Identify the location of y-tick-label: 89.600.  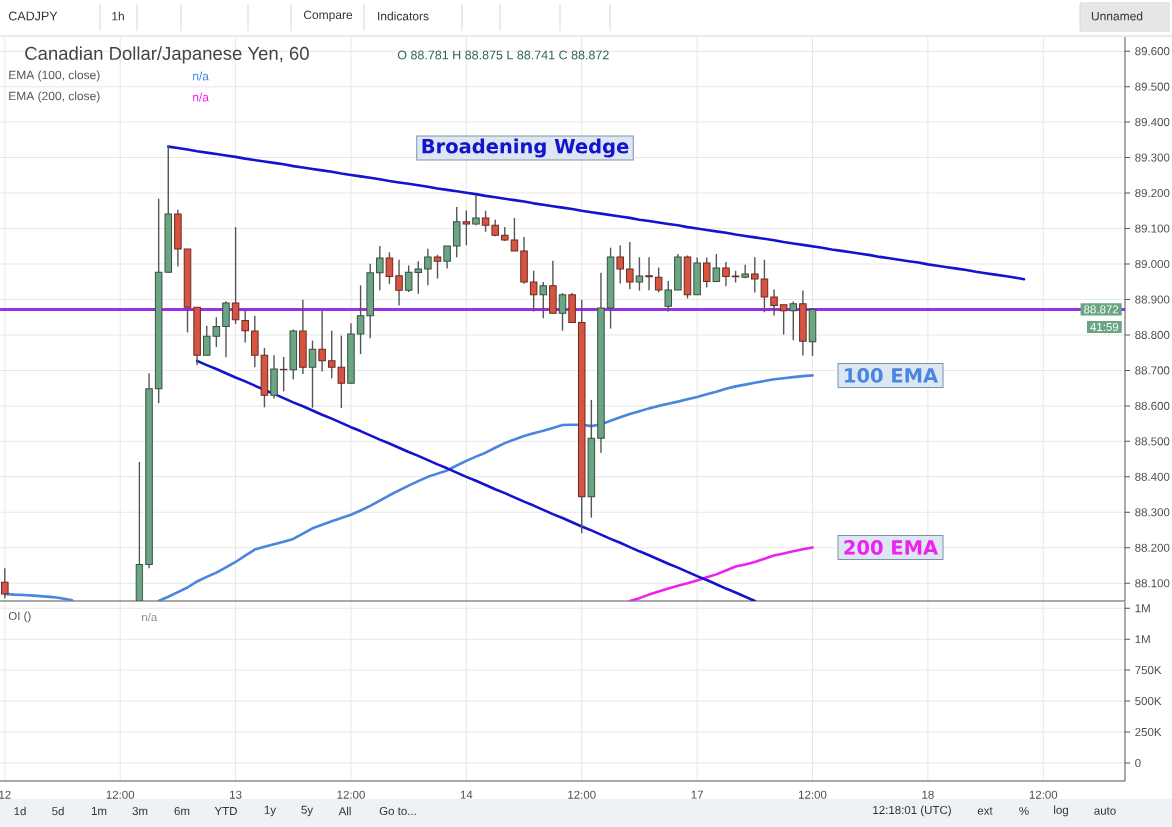
(1152, 51).